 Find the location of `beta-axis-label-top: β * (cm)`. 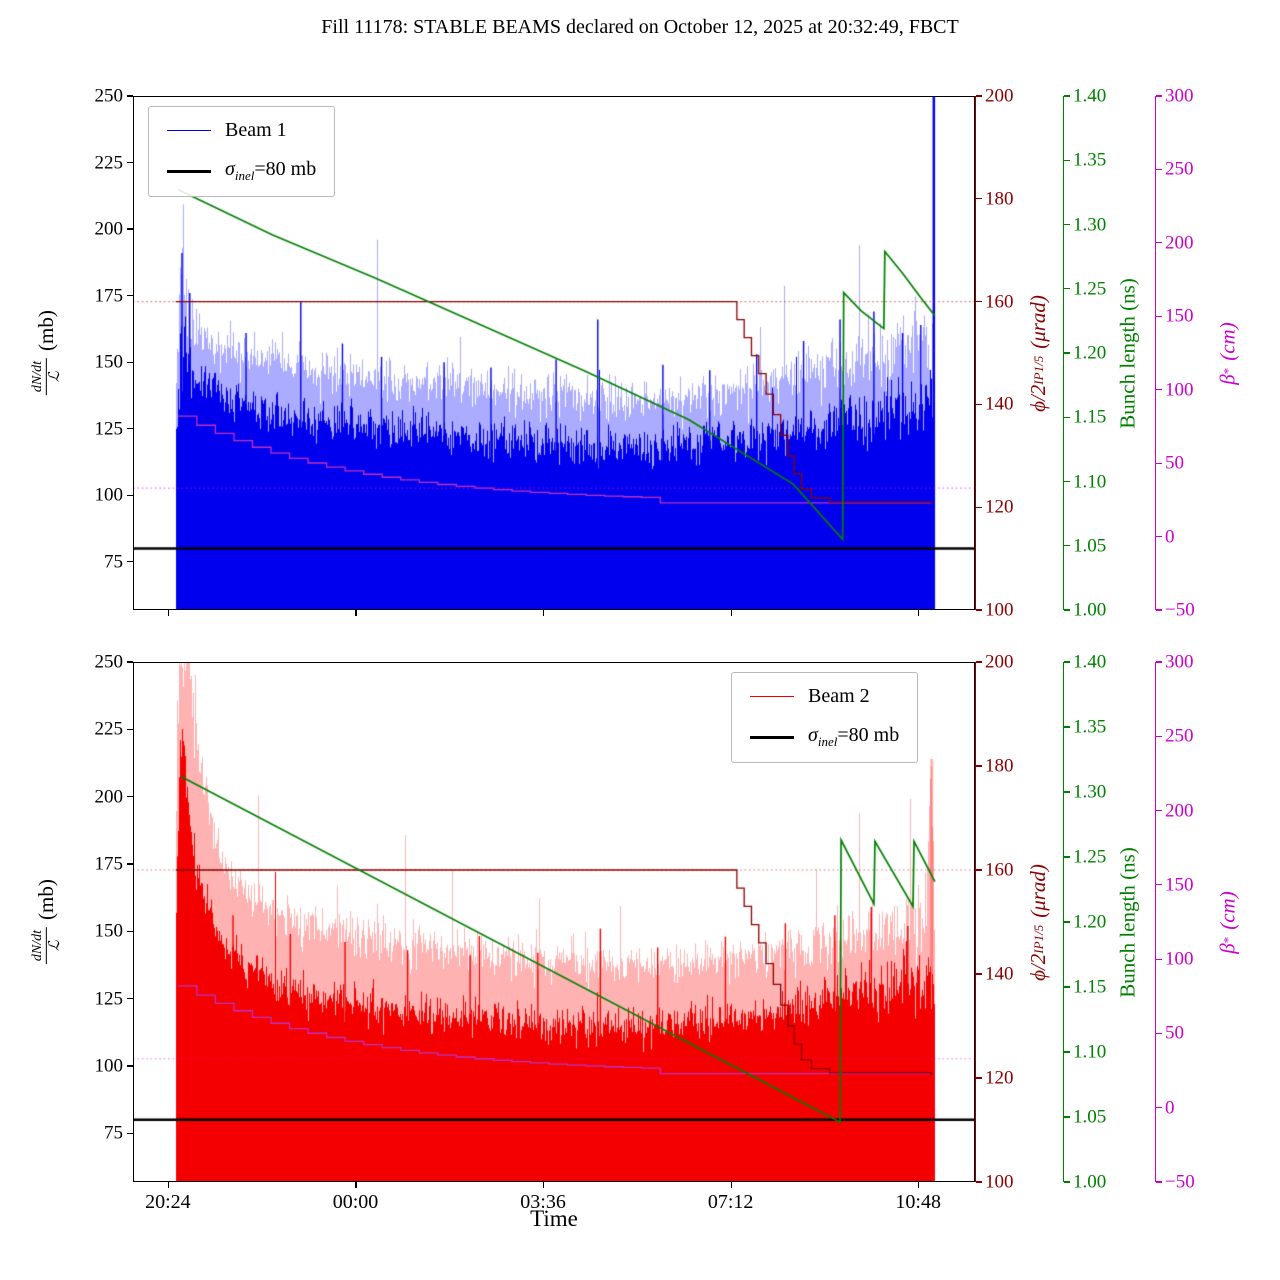

beta-axis-label-top: β * (cm) is located at coordinates (1227, 353).